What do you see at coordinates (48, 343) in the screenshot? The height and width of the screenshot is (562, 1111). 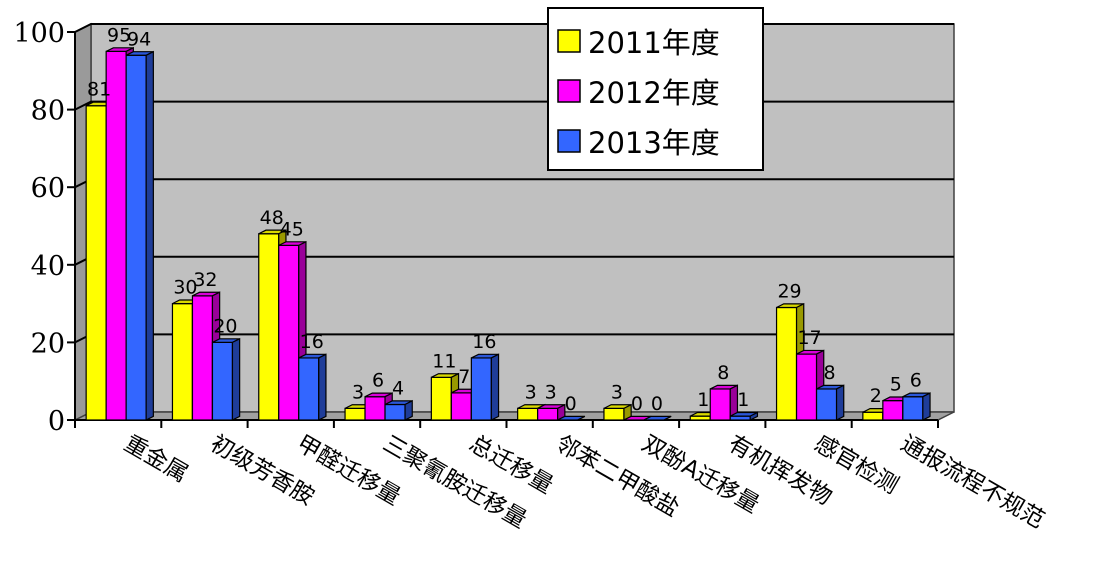 I see `y-tick-label: 20` at bounding box center [48, 343].